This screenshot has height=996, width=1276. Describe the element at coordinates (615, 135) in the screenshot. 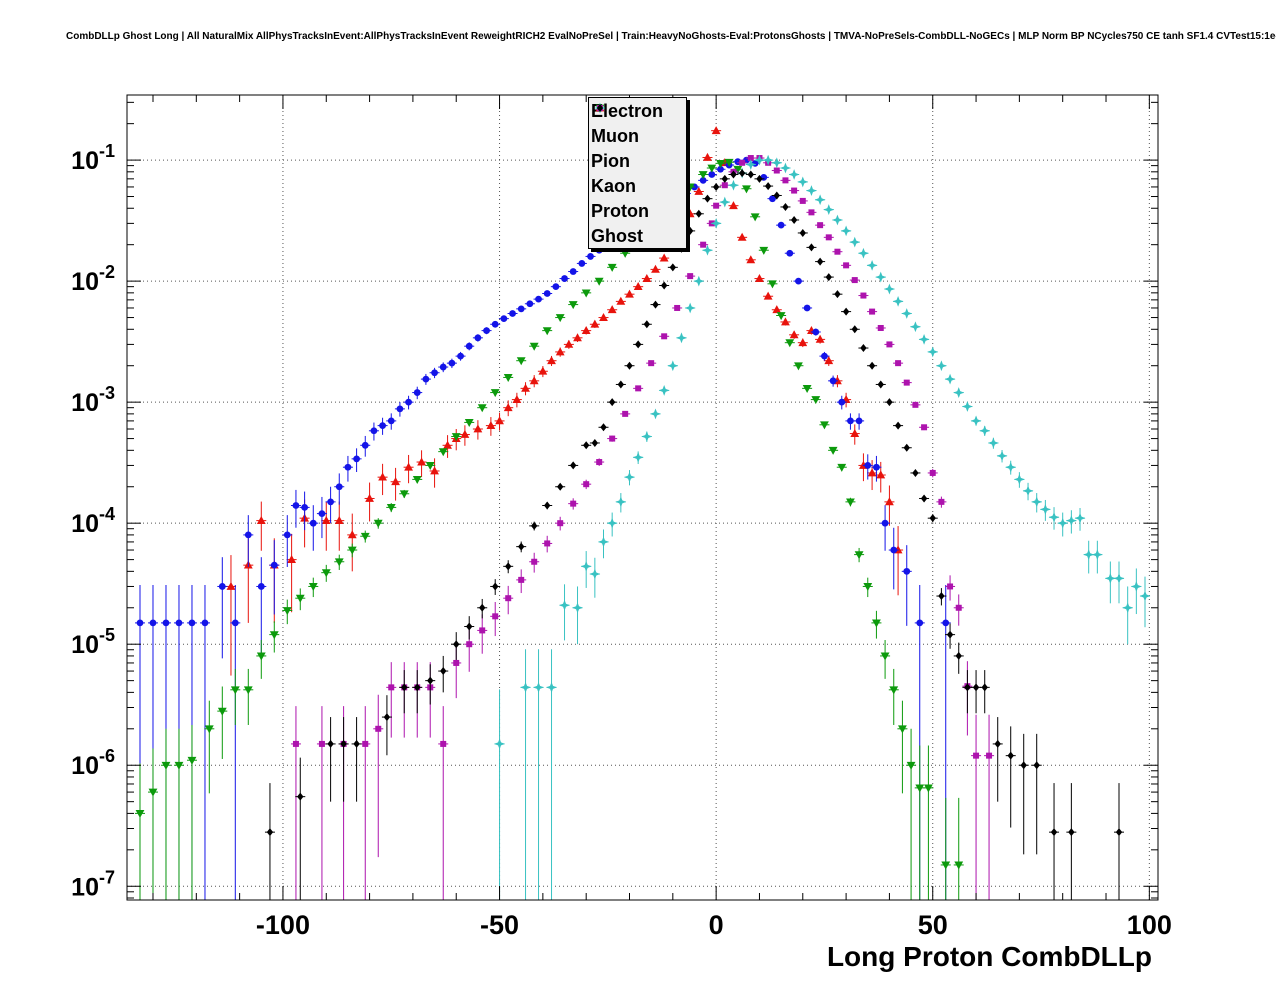

I see `legend-label: Muon` at that location.